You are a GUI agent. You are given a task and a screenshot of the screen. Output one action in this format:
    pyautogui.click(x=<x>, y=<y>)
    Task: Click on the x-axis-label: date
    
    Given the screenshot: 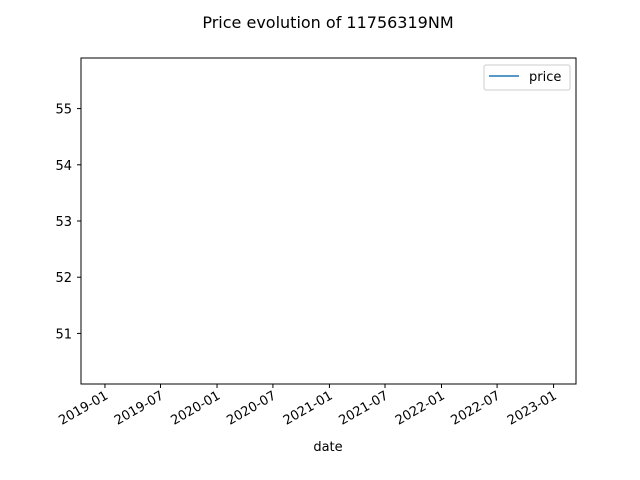 What is the action you would take?
    pyautogui.click(x=327, y=447)
    